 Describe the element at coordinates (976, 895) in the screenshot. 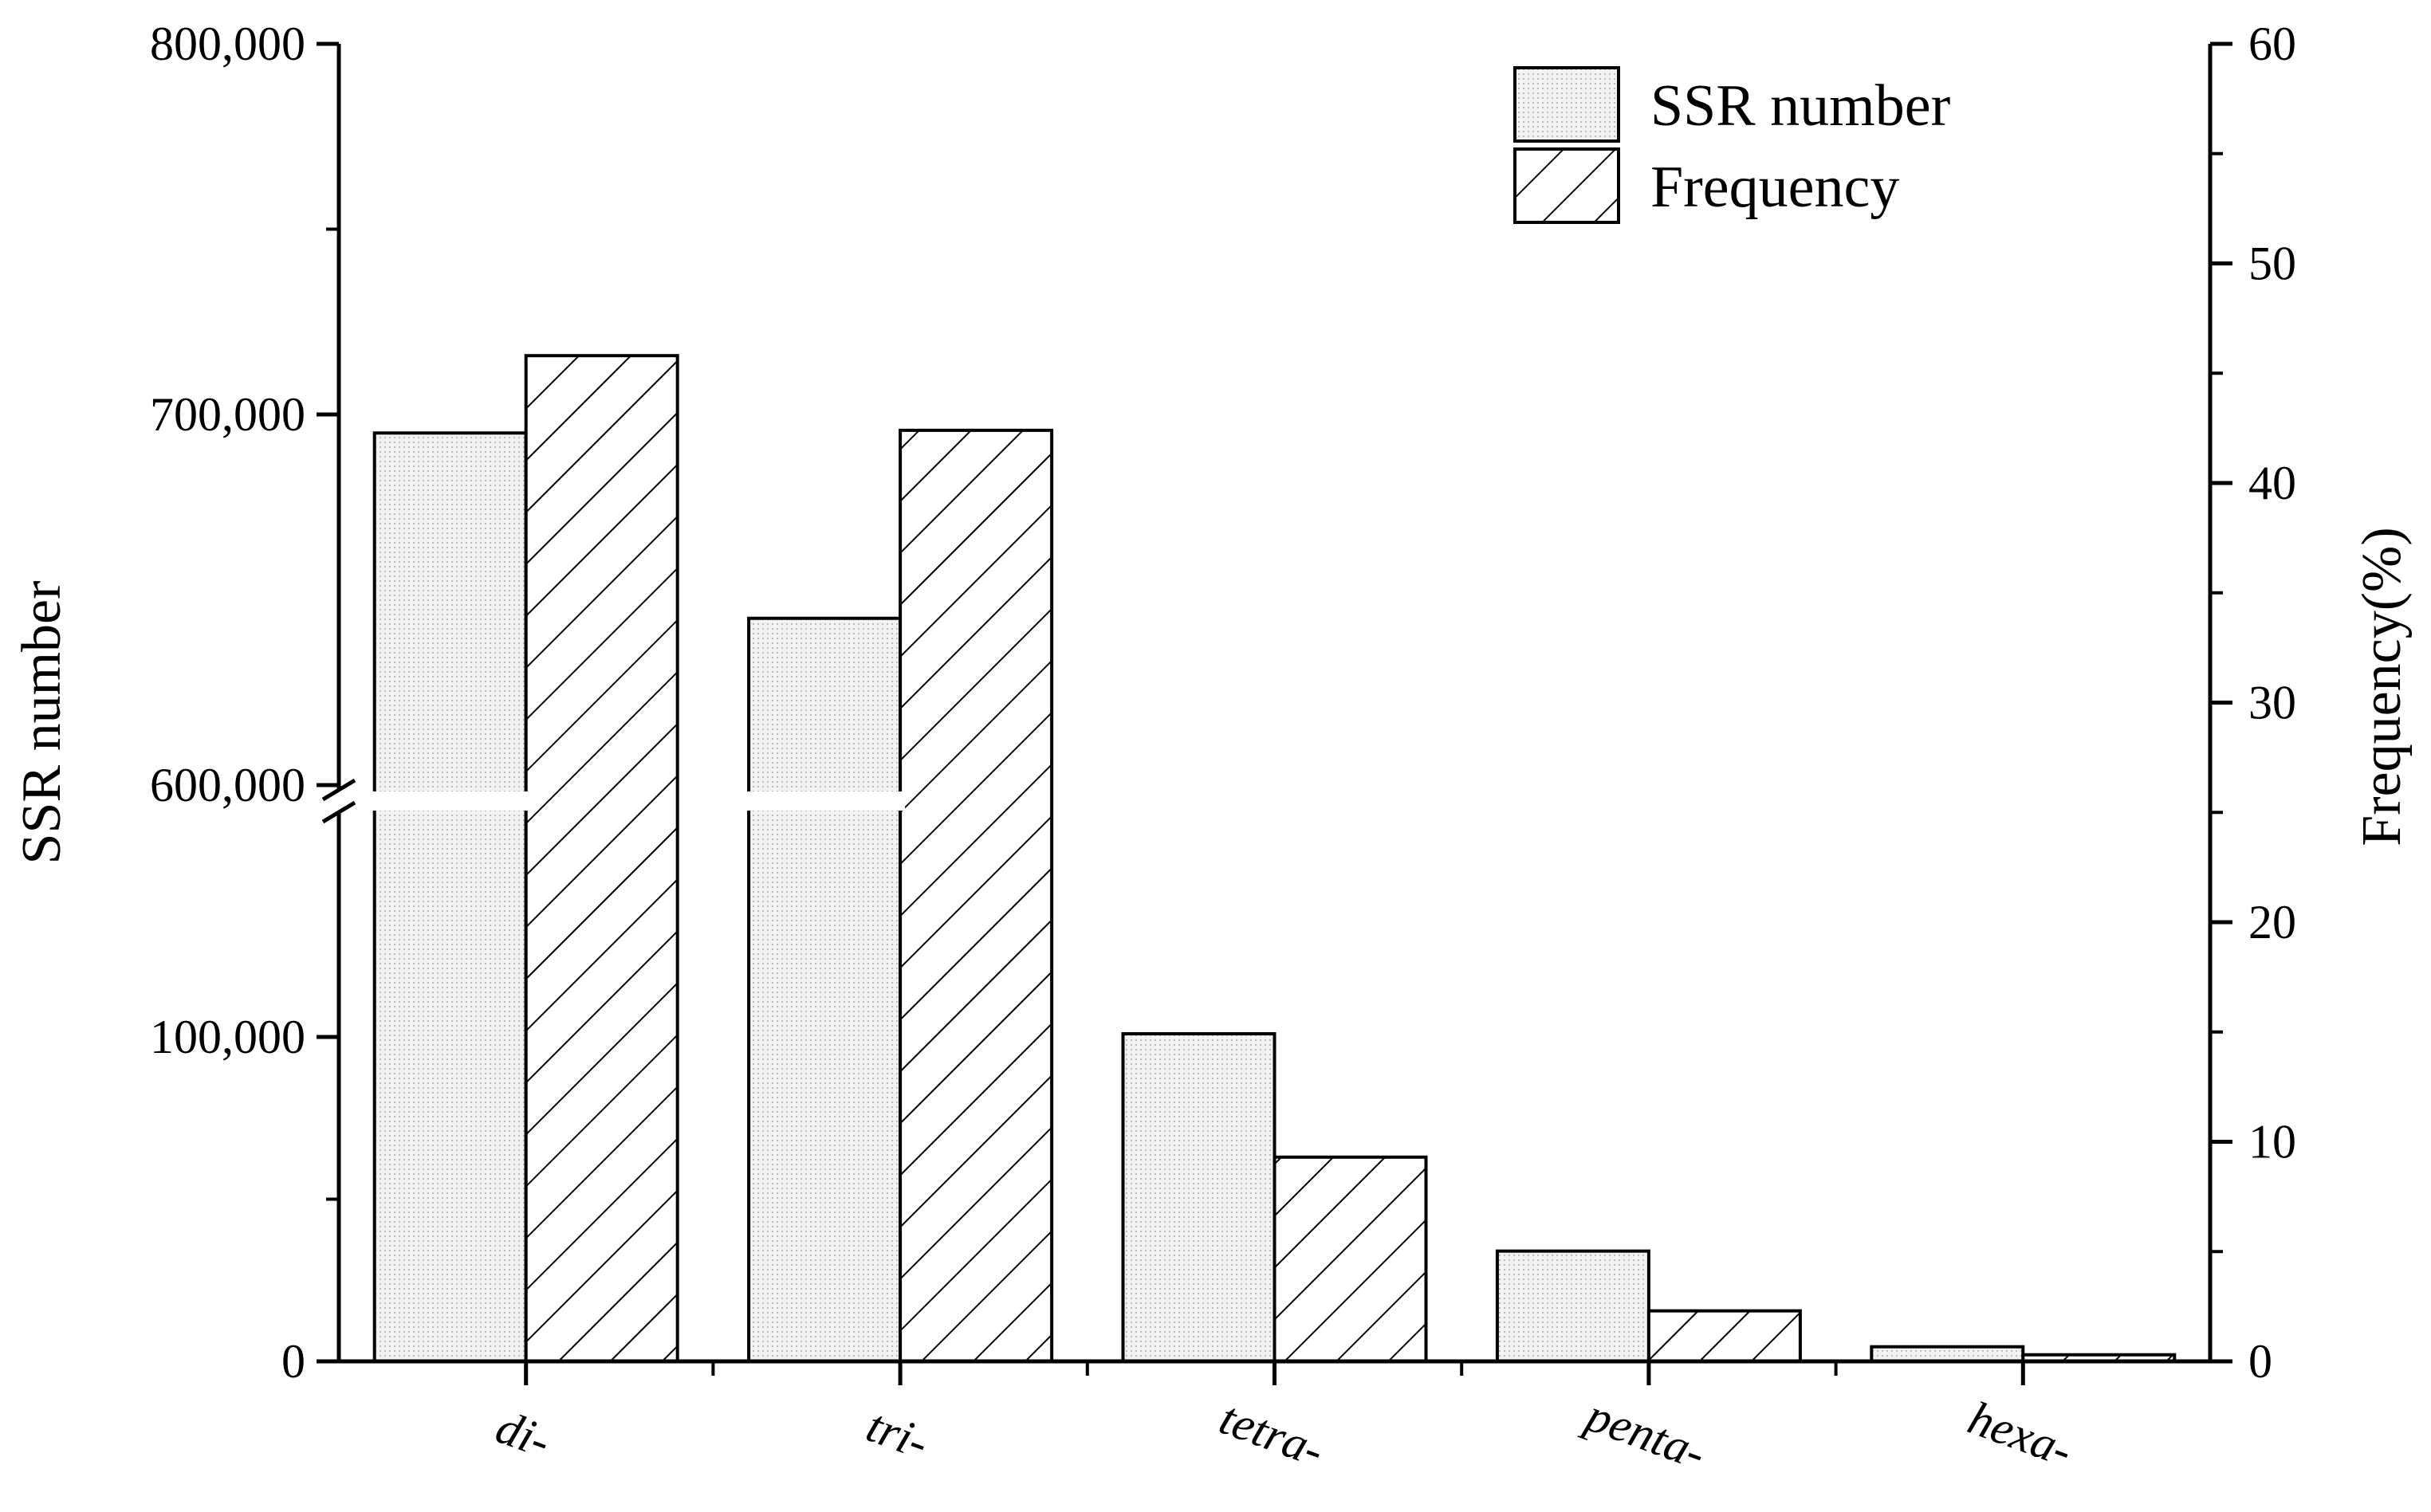

I see `bar-frequency-tri` at that location.